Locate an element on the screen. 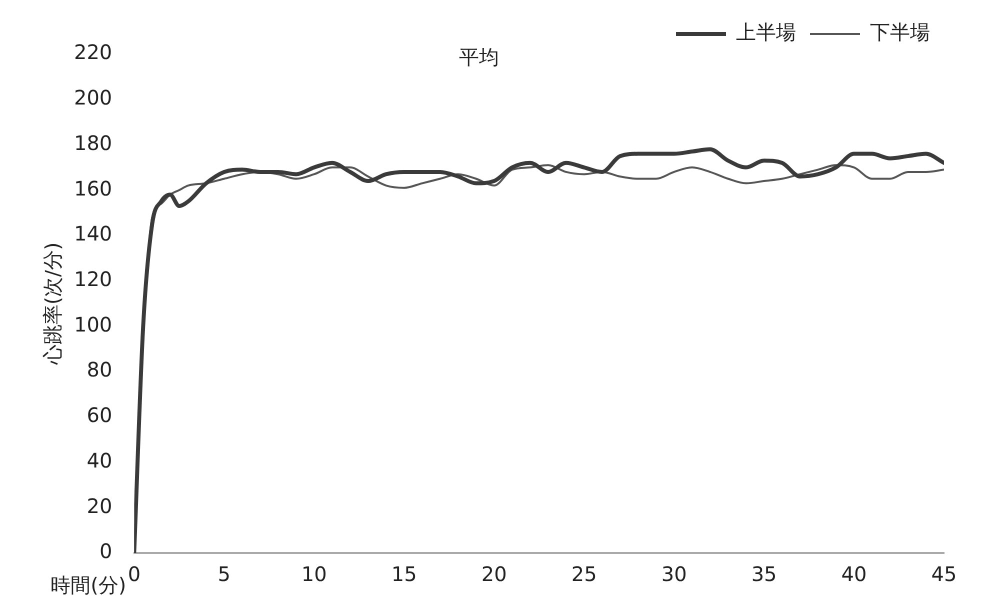 Image resolution: width=984 pixels, height=611 pixels. x-tick-label: 35 is located at coordinates (764, 574).